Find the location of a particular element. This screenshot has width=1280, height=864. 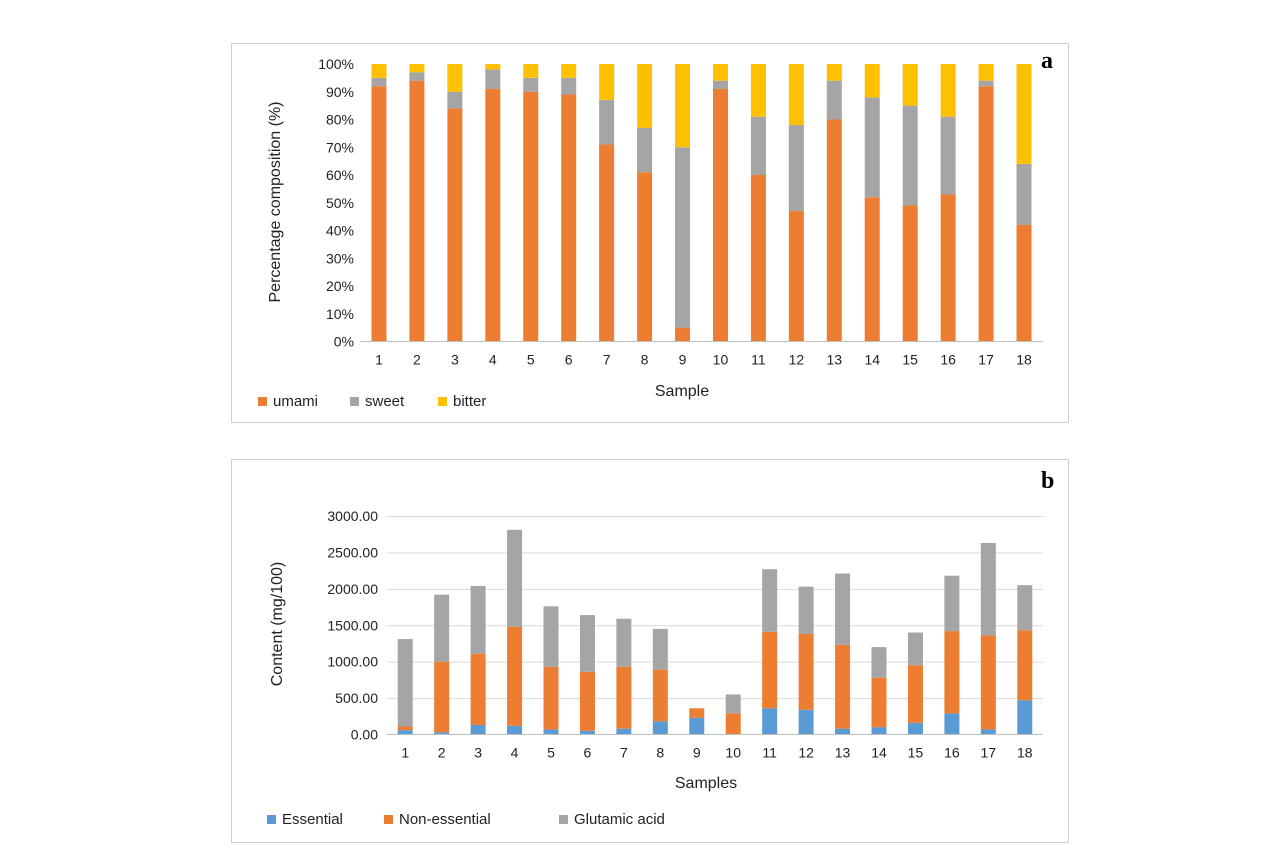

y-tick-label: 20% is located at coordinates (340, 286).